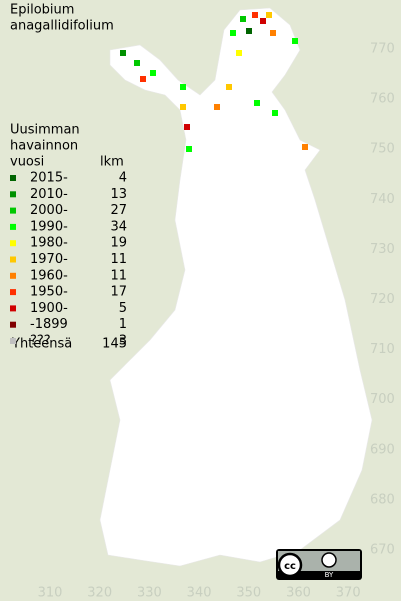 This screenshot has height=601, width=401. What do you see at coordinates (382, 249) in the screenshot?
I see `northing-label: 730` at bounding box center [382, 249].